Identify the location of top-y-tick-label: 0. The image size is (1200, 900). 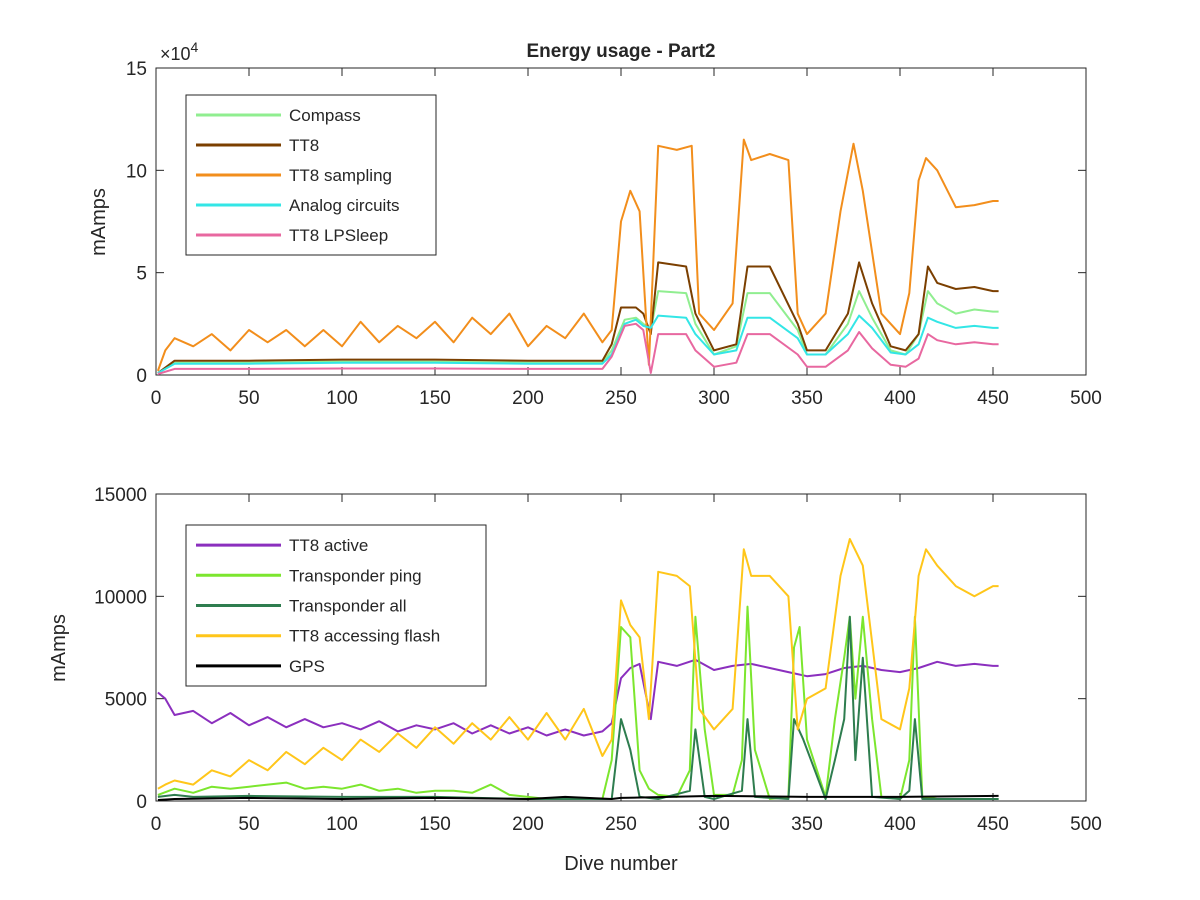
(141, 376).